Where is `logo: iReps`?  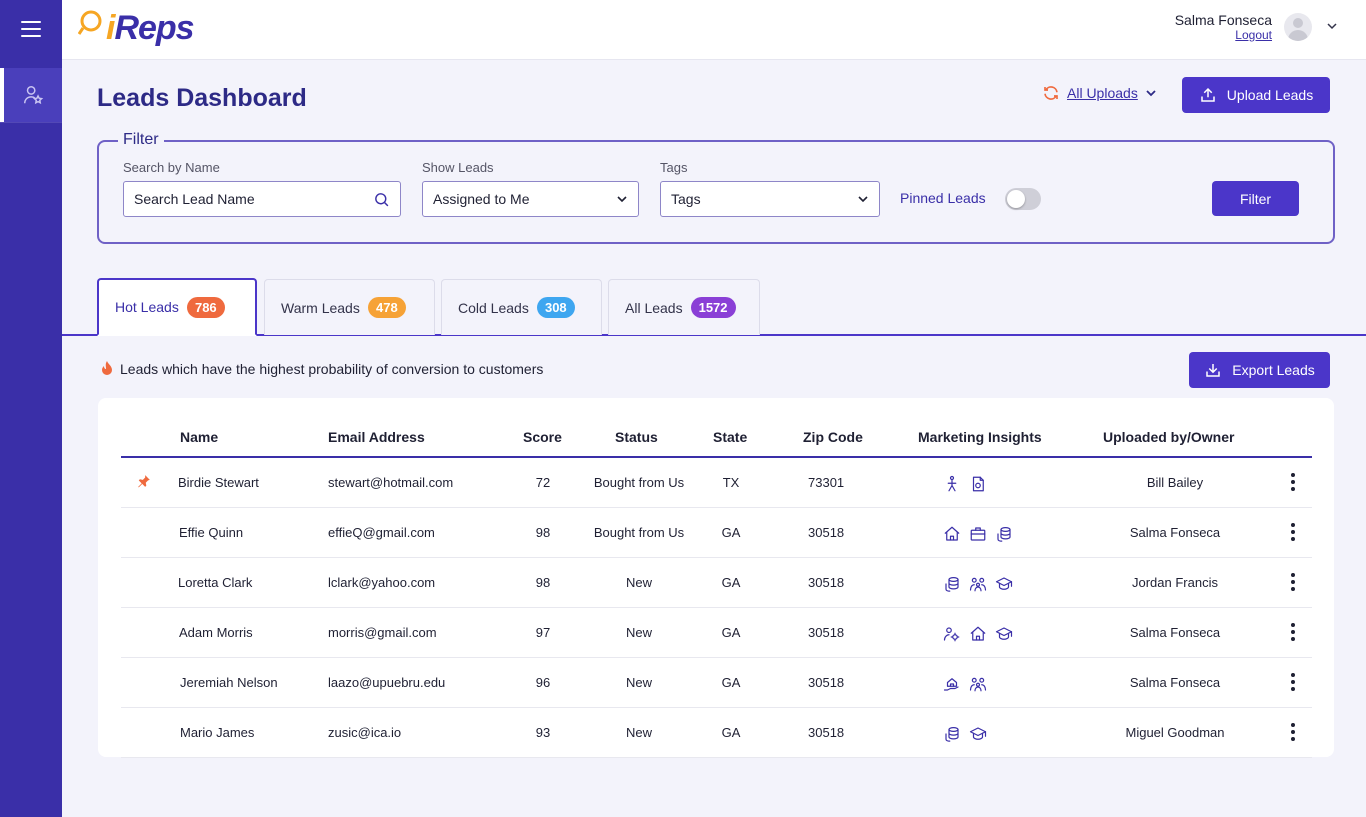 logo: iReps is located at coordinates (136, 28).